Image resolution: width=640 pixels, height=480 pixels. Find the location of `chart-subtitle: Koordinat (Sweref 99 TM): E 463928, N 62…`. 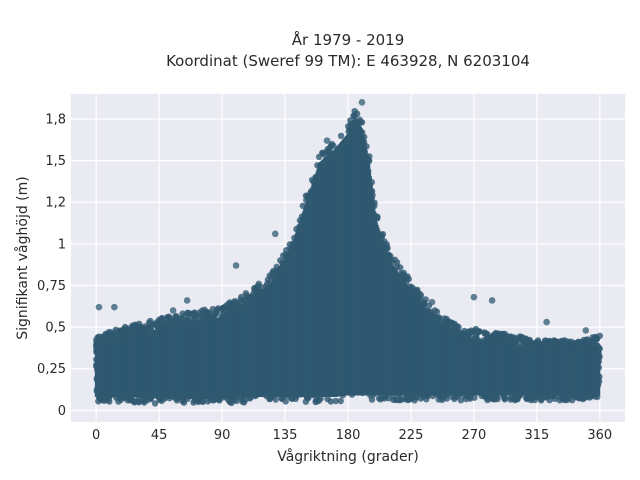

chart-subtitle: Koordinat (Sweref 99 TM): E 463928, N 62… is located at coordinates (348, 61).